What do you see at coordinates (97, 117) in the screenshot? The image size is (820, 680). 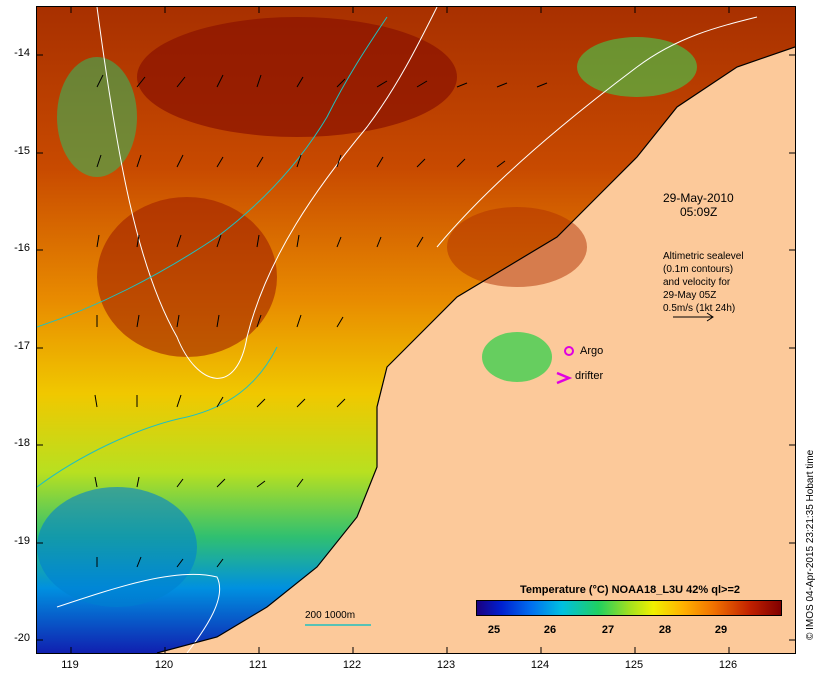 I see `green-patch-nw` at bounding box center [97, 117].